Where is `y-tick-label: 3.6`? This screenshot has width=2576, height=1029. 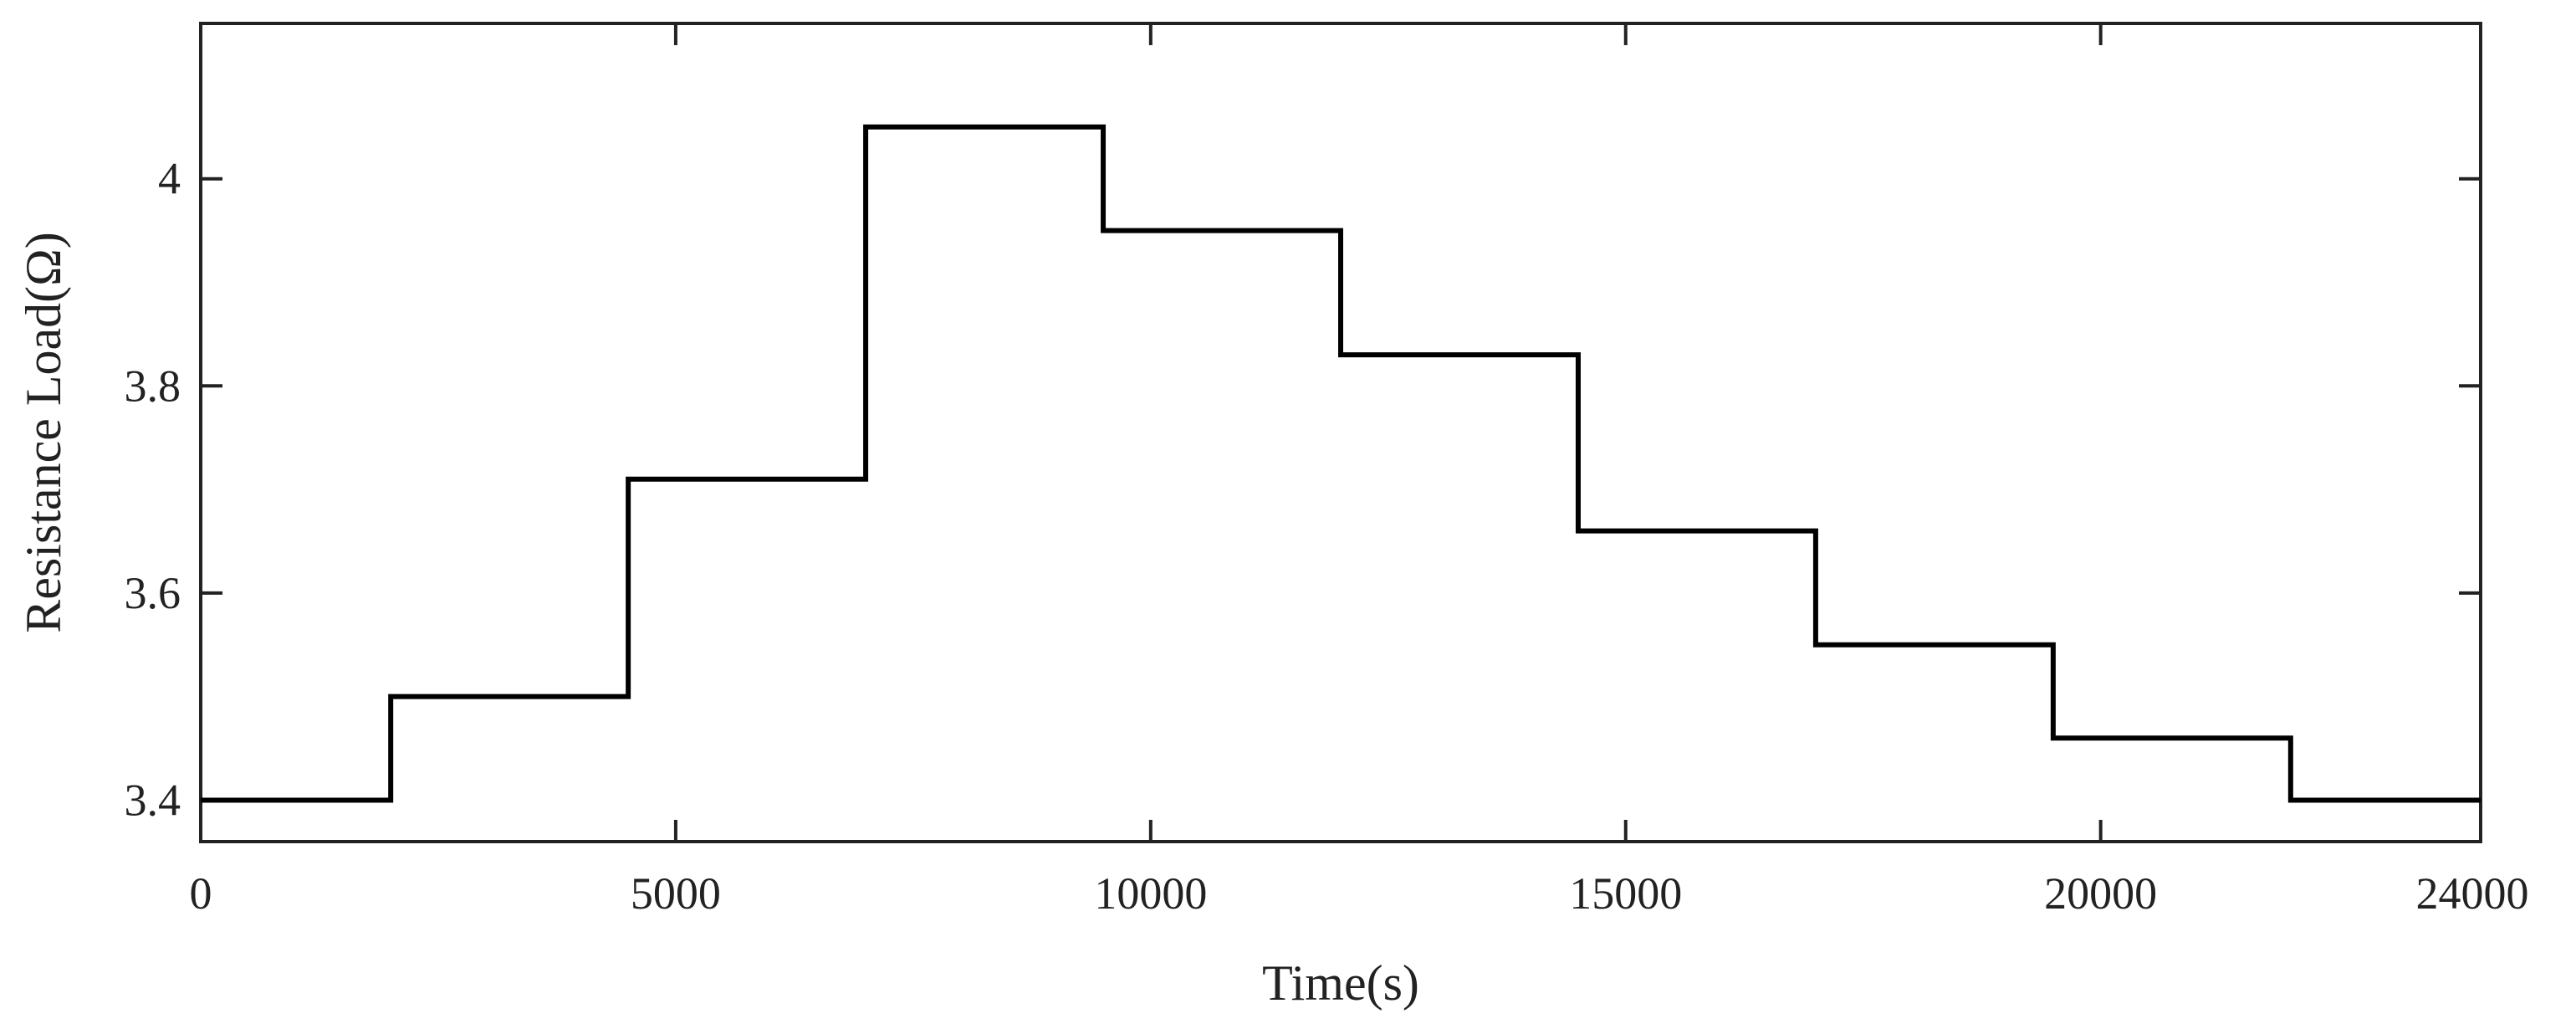 y-tick-label: 3.6 is located at coordinates (153, 593).